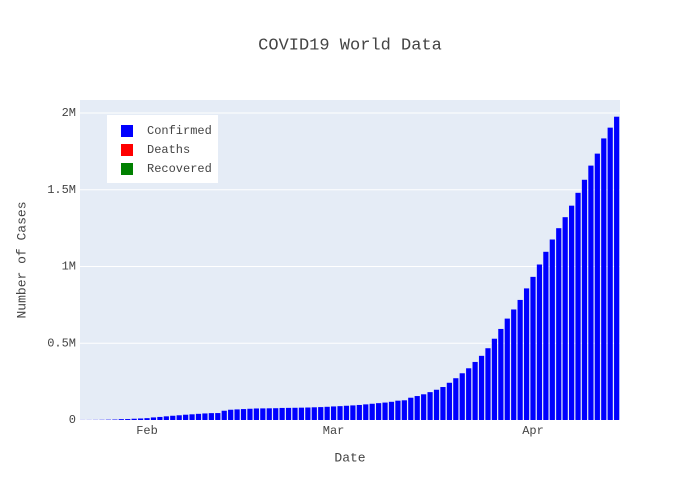 The height and width of the screenshot is (500, 700). I want to click on x-tick-label: Feb, so click(147, 431).